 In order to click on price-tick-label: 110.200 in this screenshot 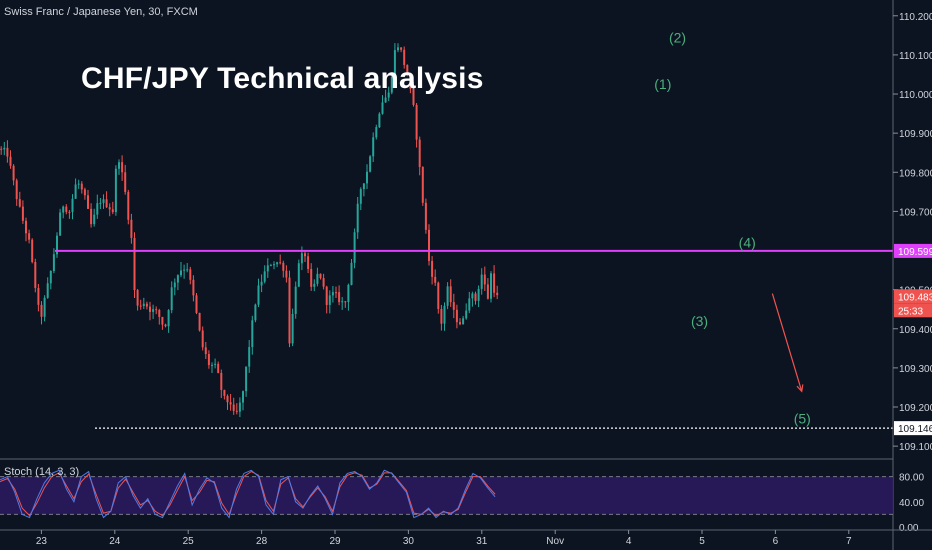, I will do `click(915, 17)`.